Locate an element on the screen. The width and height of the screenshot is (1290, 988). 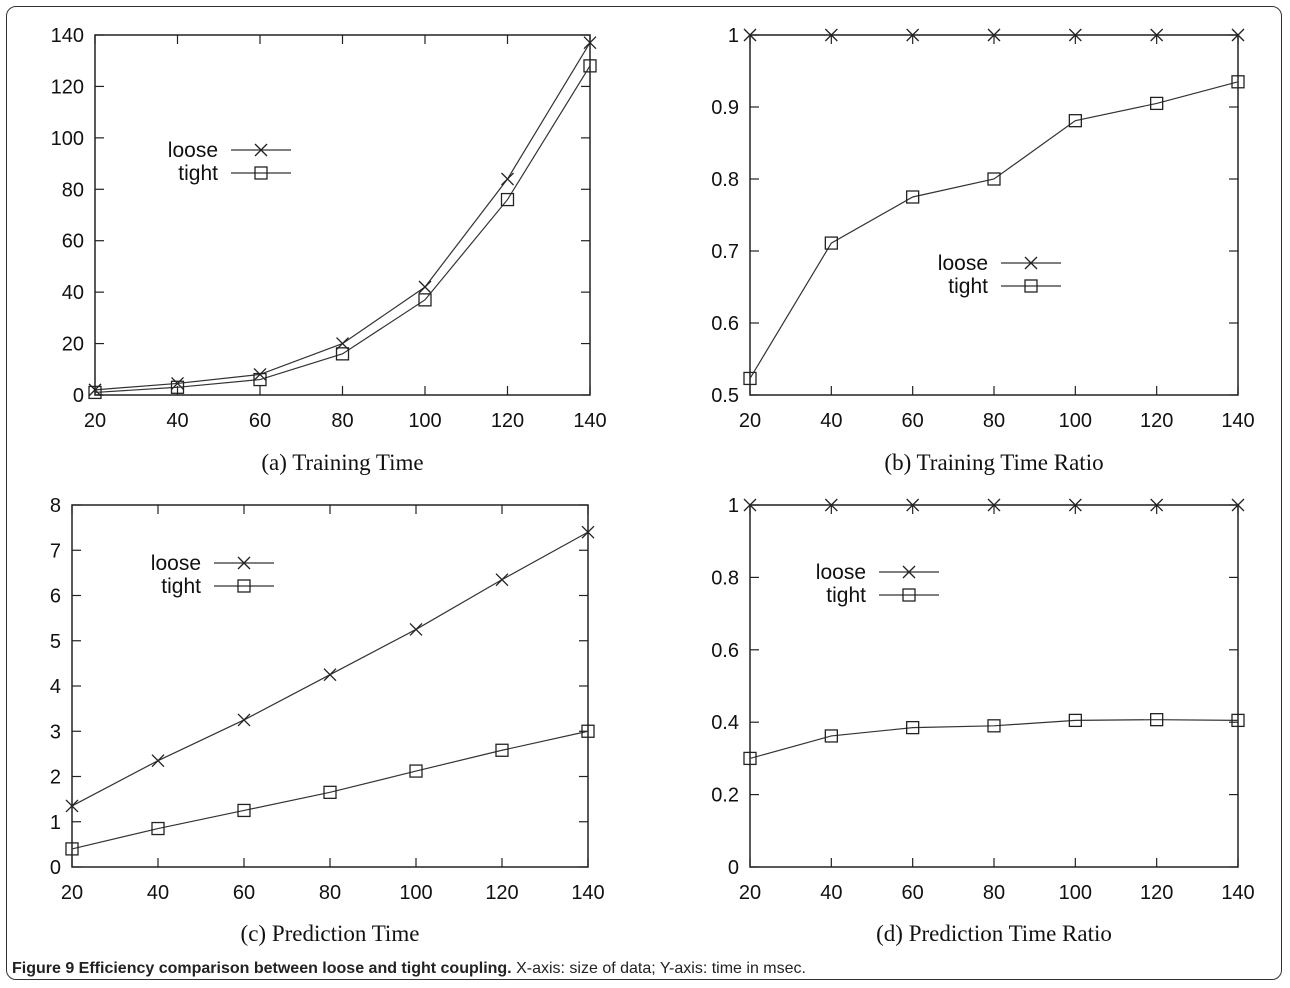
y-tick-label: 0.4 is located at coordinates (725, 723).